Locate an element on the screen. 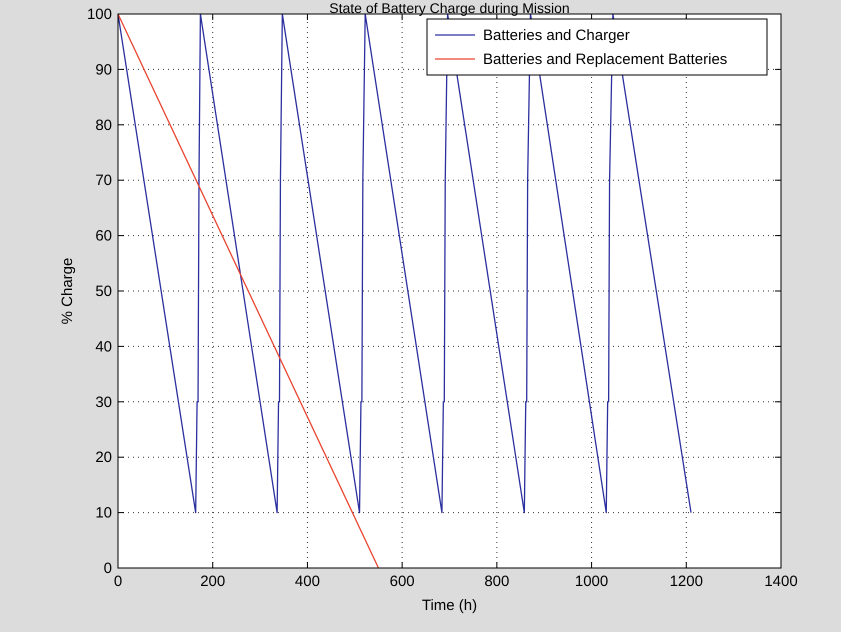  x-tick-label: 1400 is located at coordinates (781, 581).